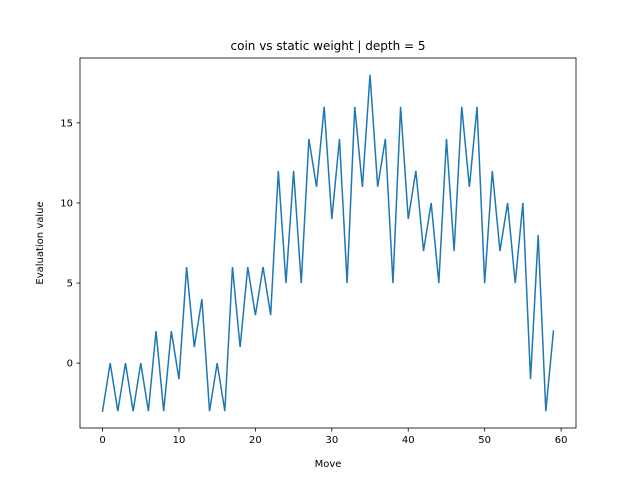 The width and height of the screenshot is (640, 480). I want to click on x-tick-label: 10, so click(179, 440).